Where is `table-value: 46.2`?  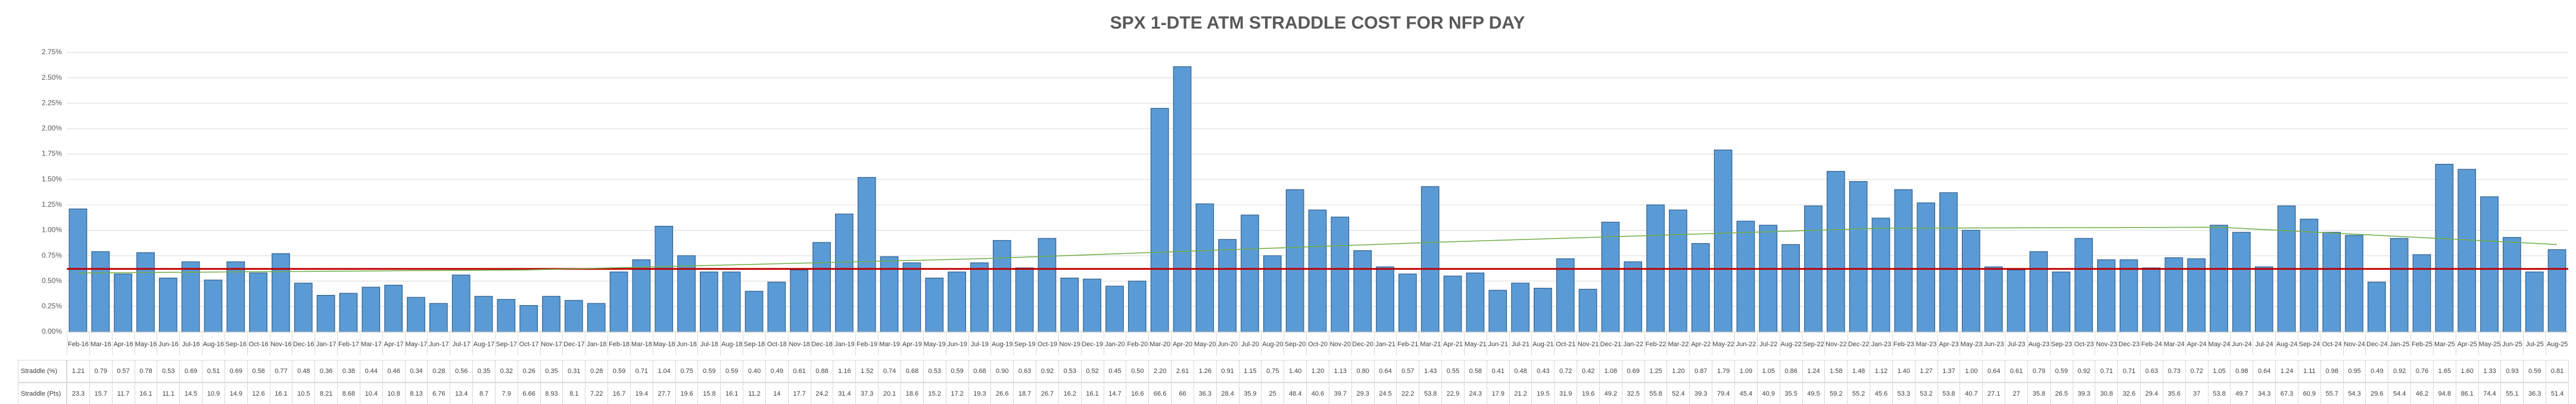 table-value: 46.2 is located at coordinates (2421, 393).